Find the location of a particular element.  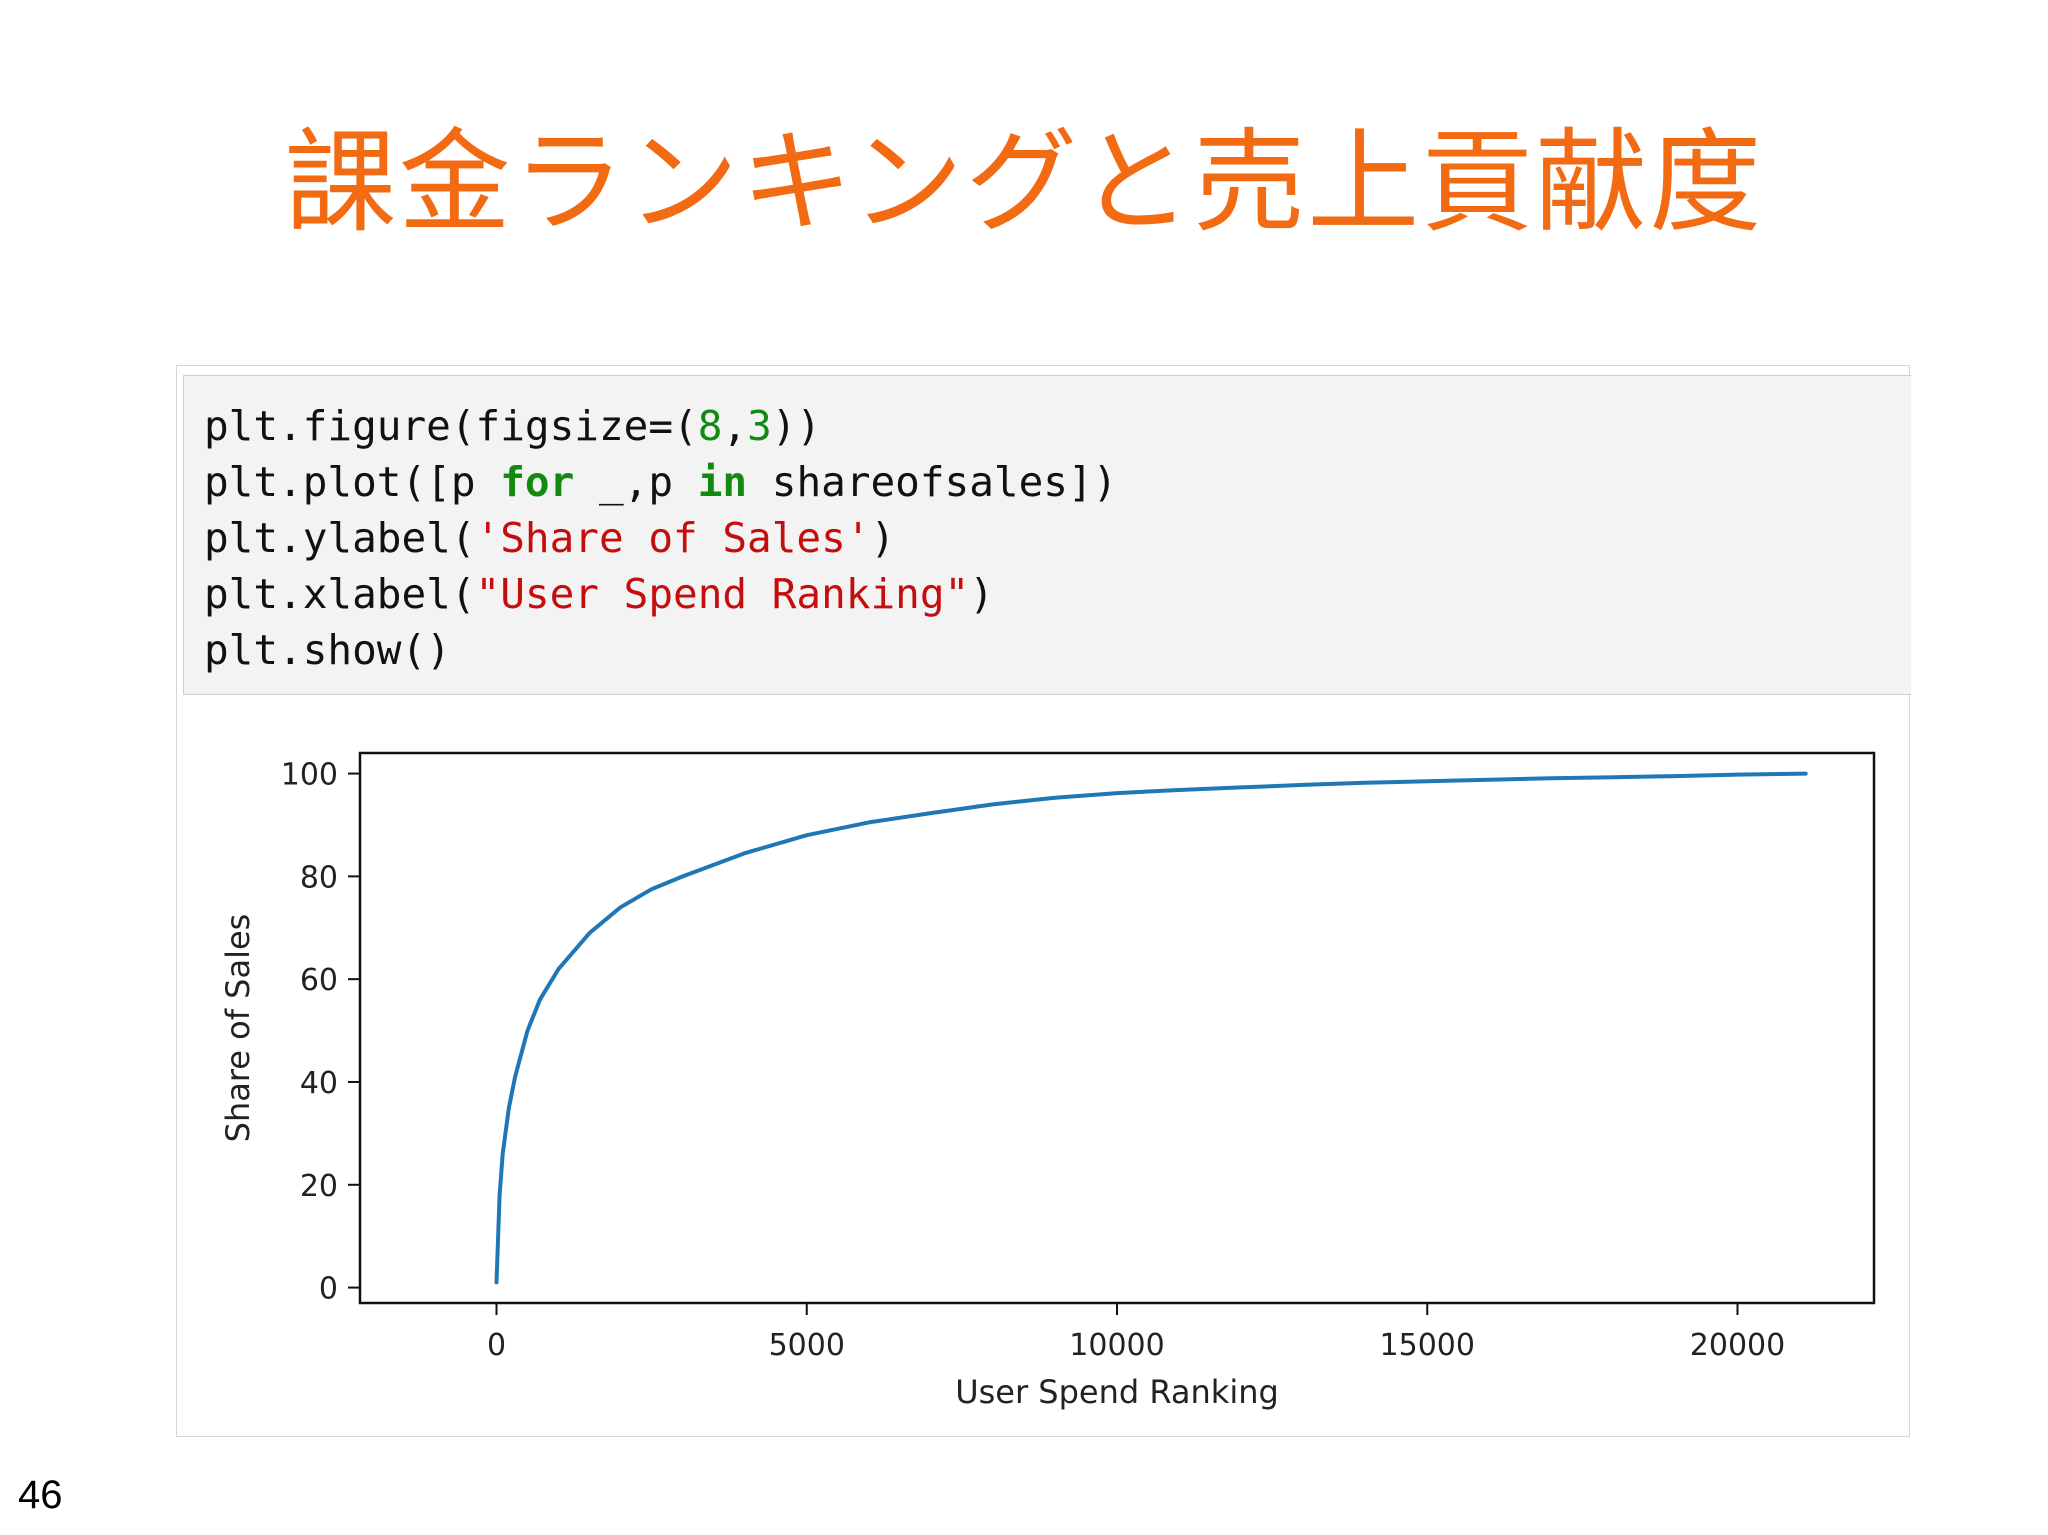

y-axis-label: Share of Sales is located at coordinates (238, 1028).